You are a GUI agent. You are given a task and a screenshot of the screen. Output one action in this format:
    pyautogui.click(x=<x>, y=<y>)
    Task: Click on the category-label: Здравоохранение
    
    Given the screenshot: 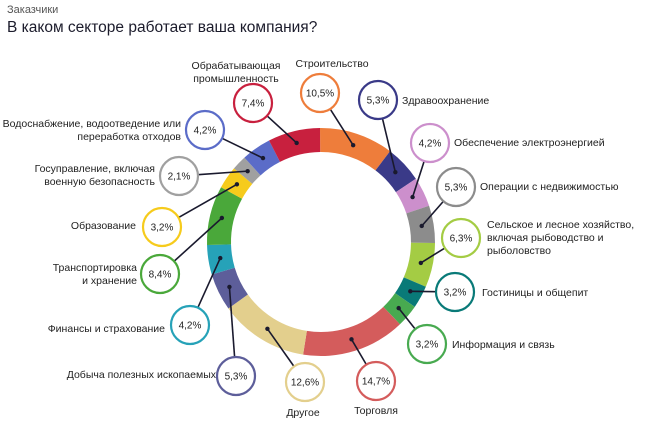 What is the action you would take?
    pyautogui.click(x=445, y=101)
    